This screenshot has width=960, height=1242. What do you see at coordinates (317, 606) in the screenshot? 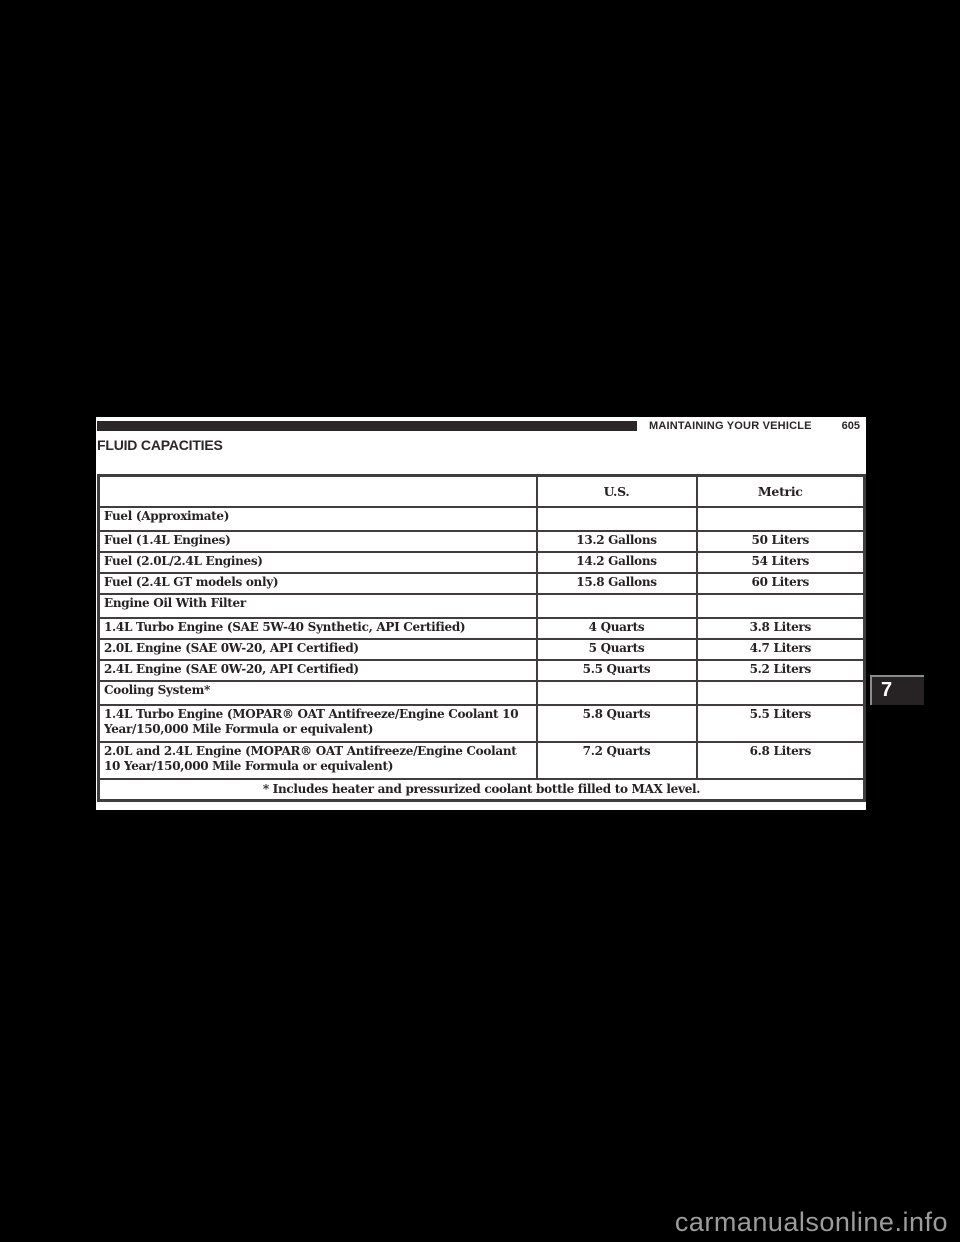
I see `row-label: Engine Oil With Filter` at bounding box center [317, 606].